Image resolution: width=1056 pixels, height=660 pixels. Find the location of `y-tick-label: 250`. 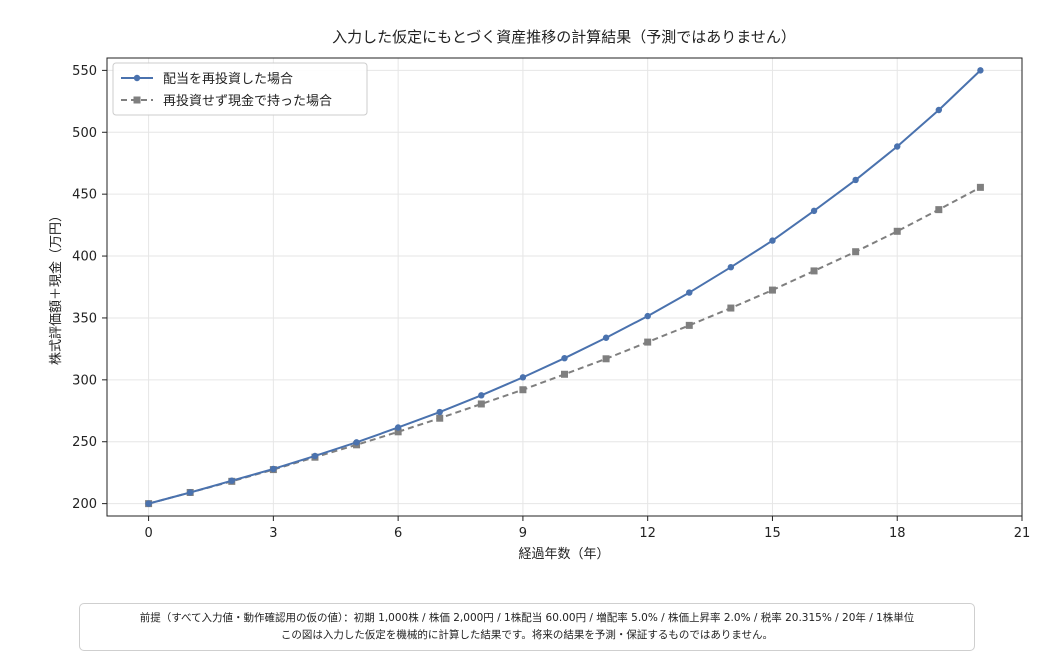

y-tick-label: 250 is located at coordinates (84, 442).